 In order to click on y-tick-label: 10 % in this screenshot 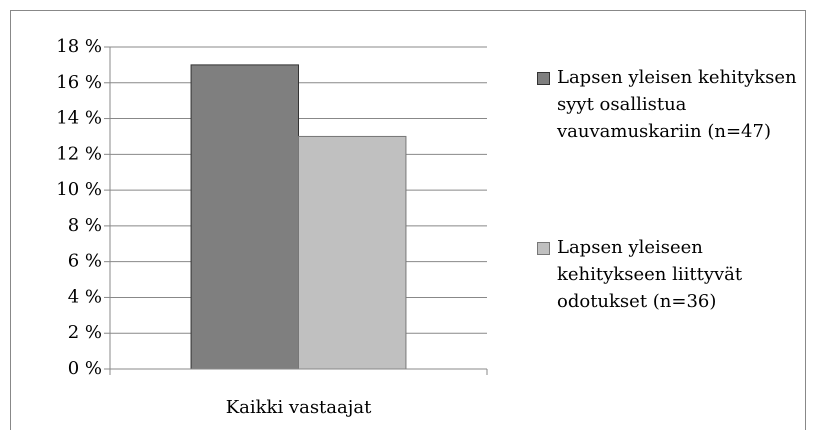, I will do `click(79, 189)`.